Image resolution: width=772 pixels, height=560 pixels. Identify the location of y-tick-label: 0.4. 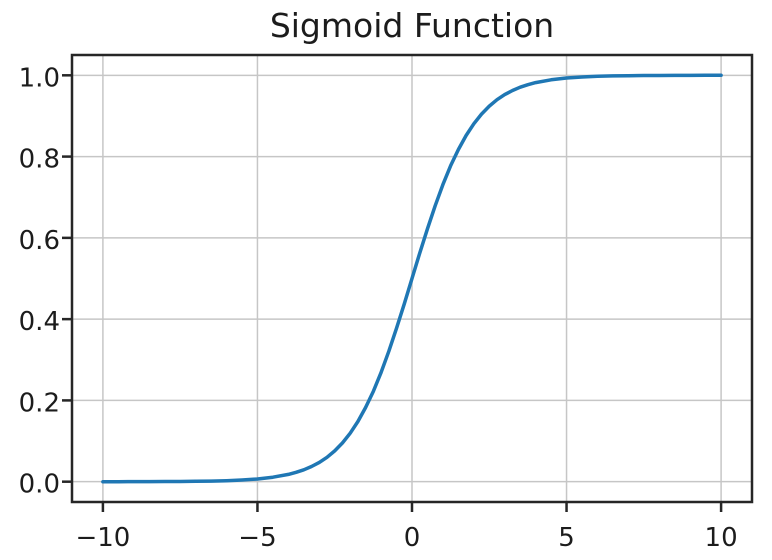
(39, 322).